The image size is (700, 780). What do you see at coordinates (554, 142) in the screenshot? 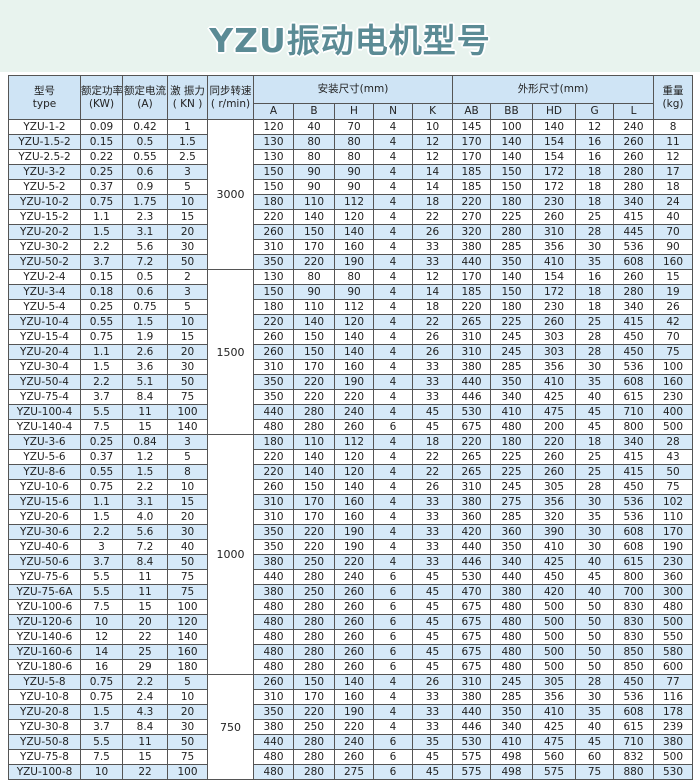
I see `value-cell: 154` at bounding box center [554, 142].